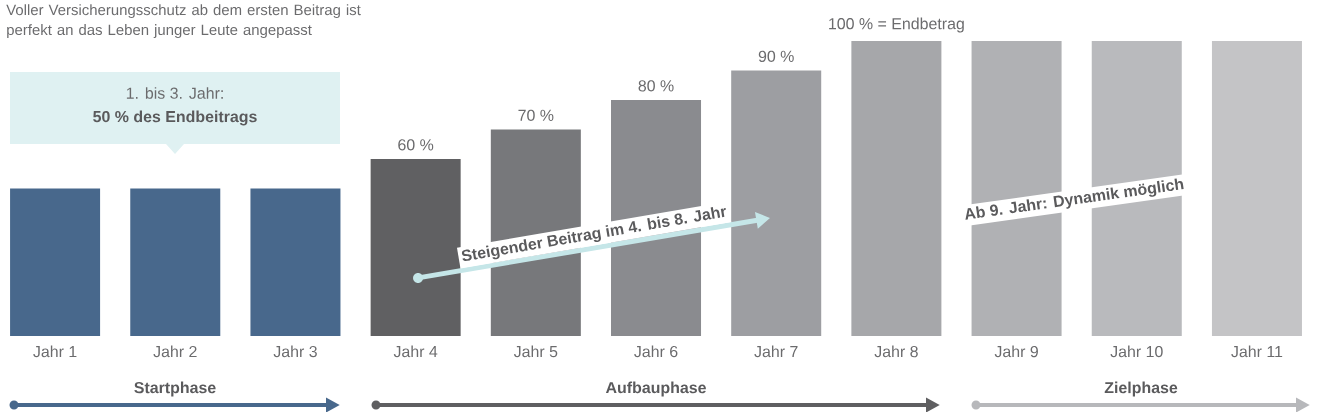 This screenshot has height=412, width=1317. What do you see at coordinates (175, 351) in the screenshot?
I see `x-tick-label: Jahr 2` at bounding box center [175, 351].